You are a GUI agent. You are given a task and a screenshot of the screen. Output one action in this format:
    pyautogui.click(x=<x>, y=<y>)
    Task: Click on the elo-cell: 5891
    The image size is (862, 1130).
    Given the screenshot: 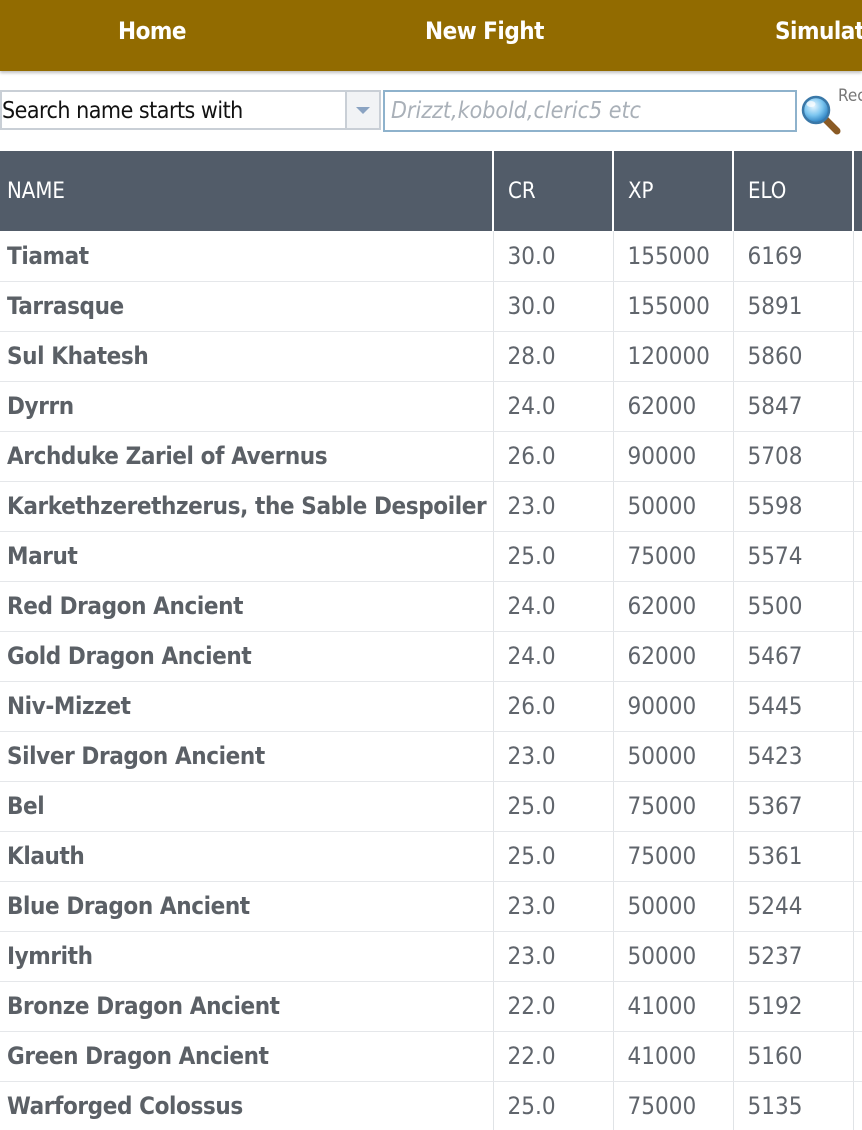 What is the action you would take?
    pyautogui.click(x=793, y=306)
    